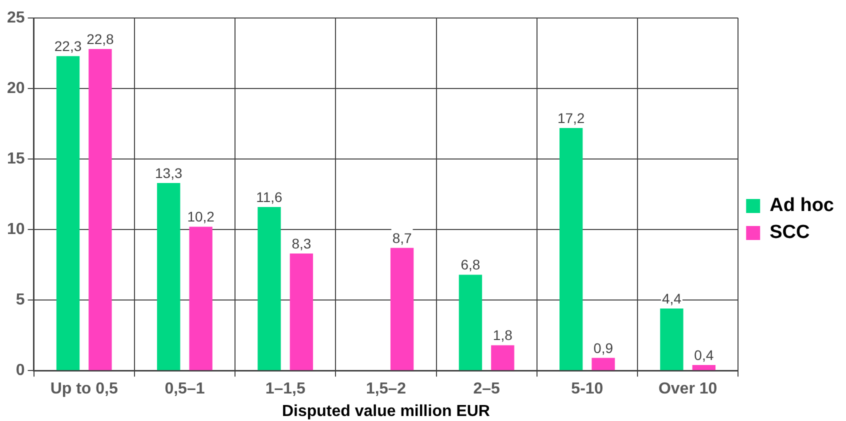  I want to click on data-label: 10,2, so click(201, 216).